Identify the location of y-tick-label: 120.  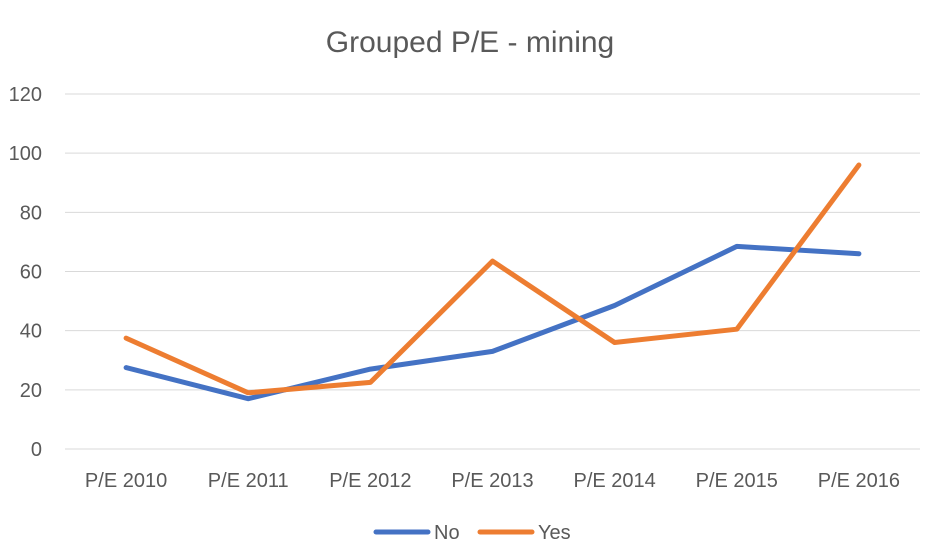
(25, 95).